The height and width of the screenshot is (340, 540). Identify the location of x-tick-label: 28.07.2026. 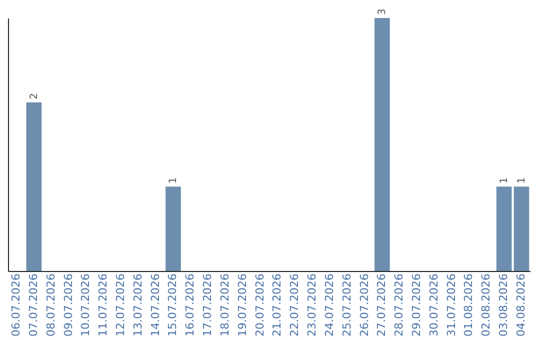
(399, 305).